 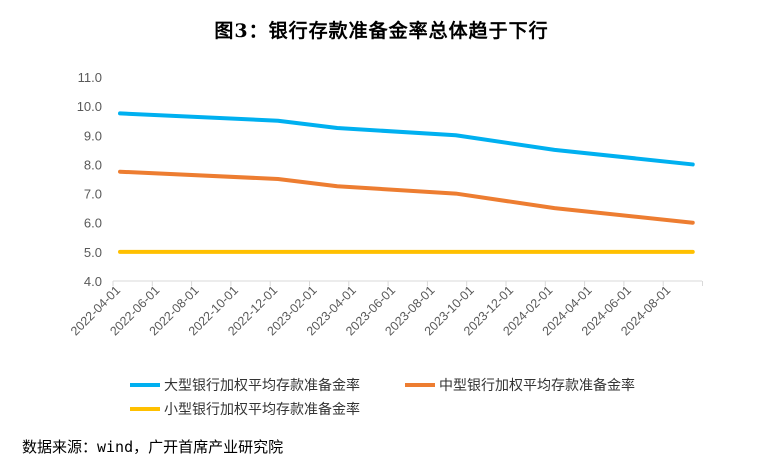 I want to click on y-tick-label: 4.0, so click(x=93, y=281).